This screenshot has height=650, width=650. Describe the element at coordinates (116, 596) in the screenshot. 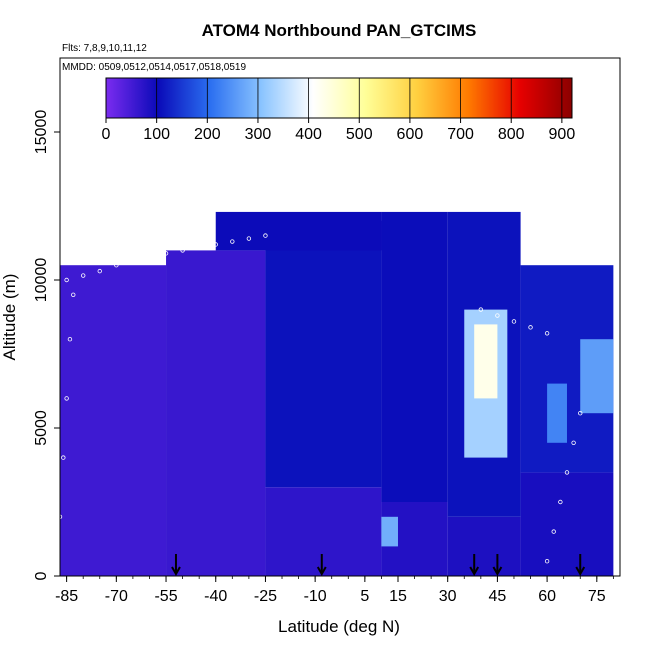

I see `x-tick-label: -70` at that location.